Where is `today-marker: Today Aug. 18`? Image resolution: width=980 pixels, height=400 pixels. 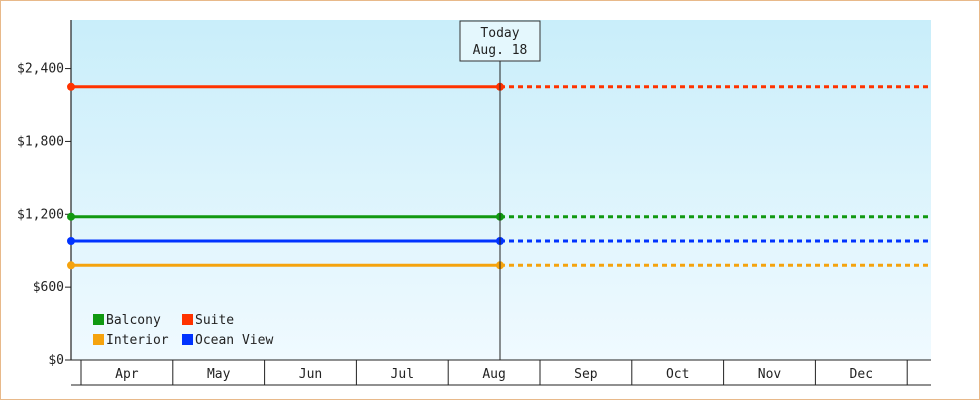
today-marker: Today Aug. 18 is located at coordinates (500, 190).